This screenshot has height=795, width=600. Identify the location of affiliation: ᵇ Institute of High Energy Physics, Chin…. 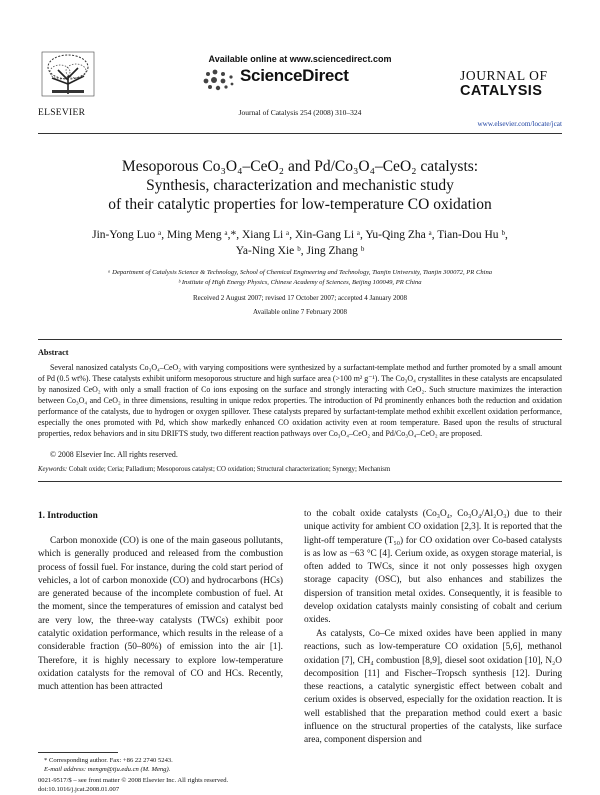
(300, 282).